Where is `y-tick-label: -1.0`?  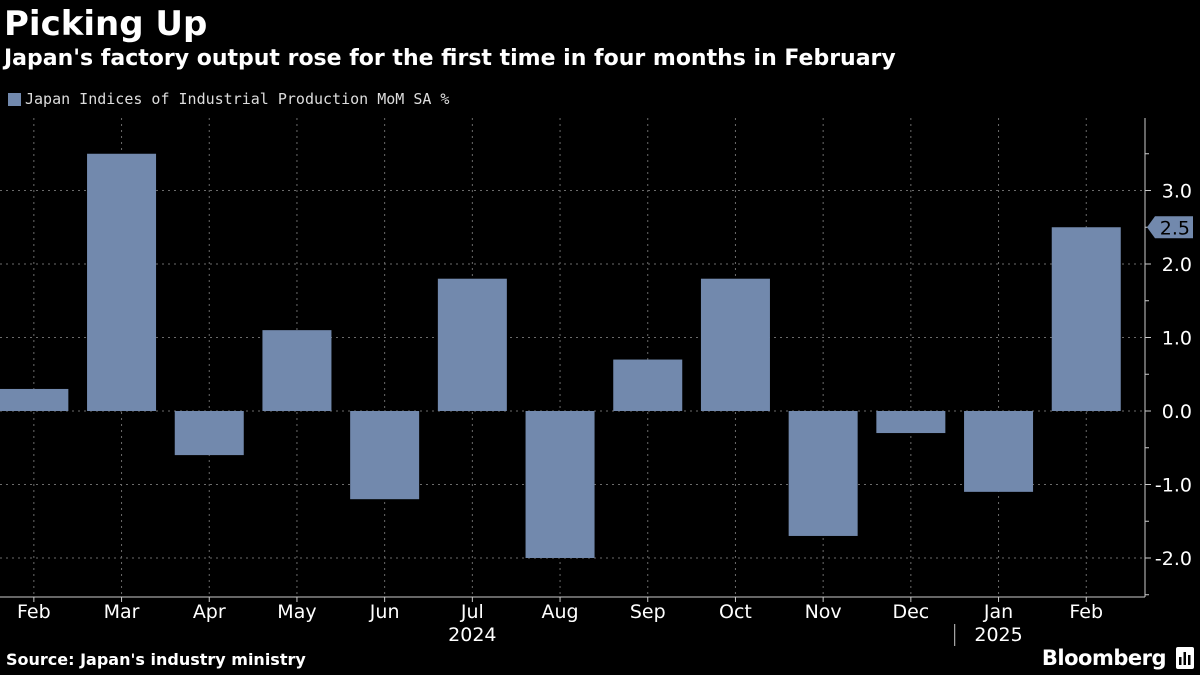
y-tick-label: -1.0 is located at coordinates (1173, 486).